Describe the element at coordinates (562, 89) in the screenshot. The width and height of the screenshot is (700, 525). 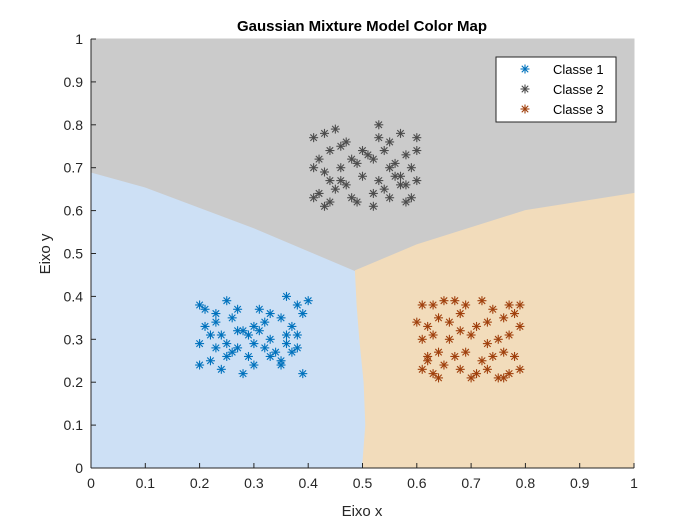
I see `legend-item: Classe 2` at that location.